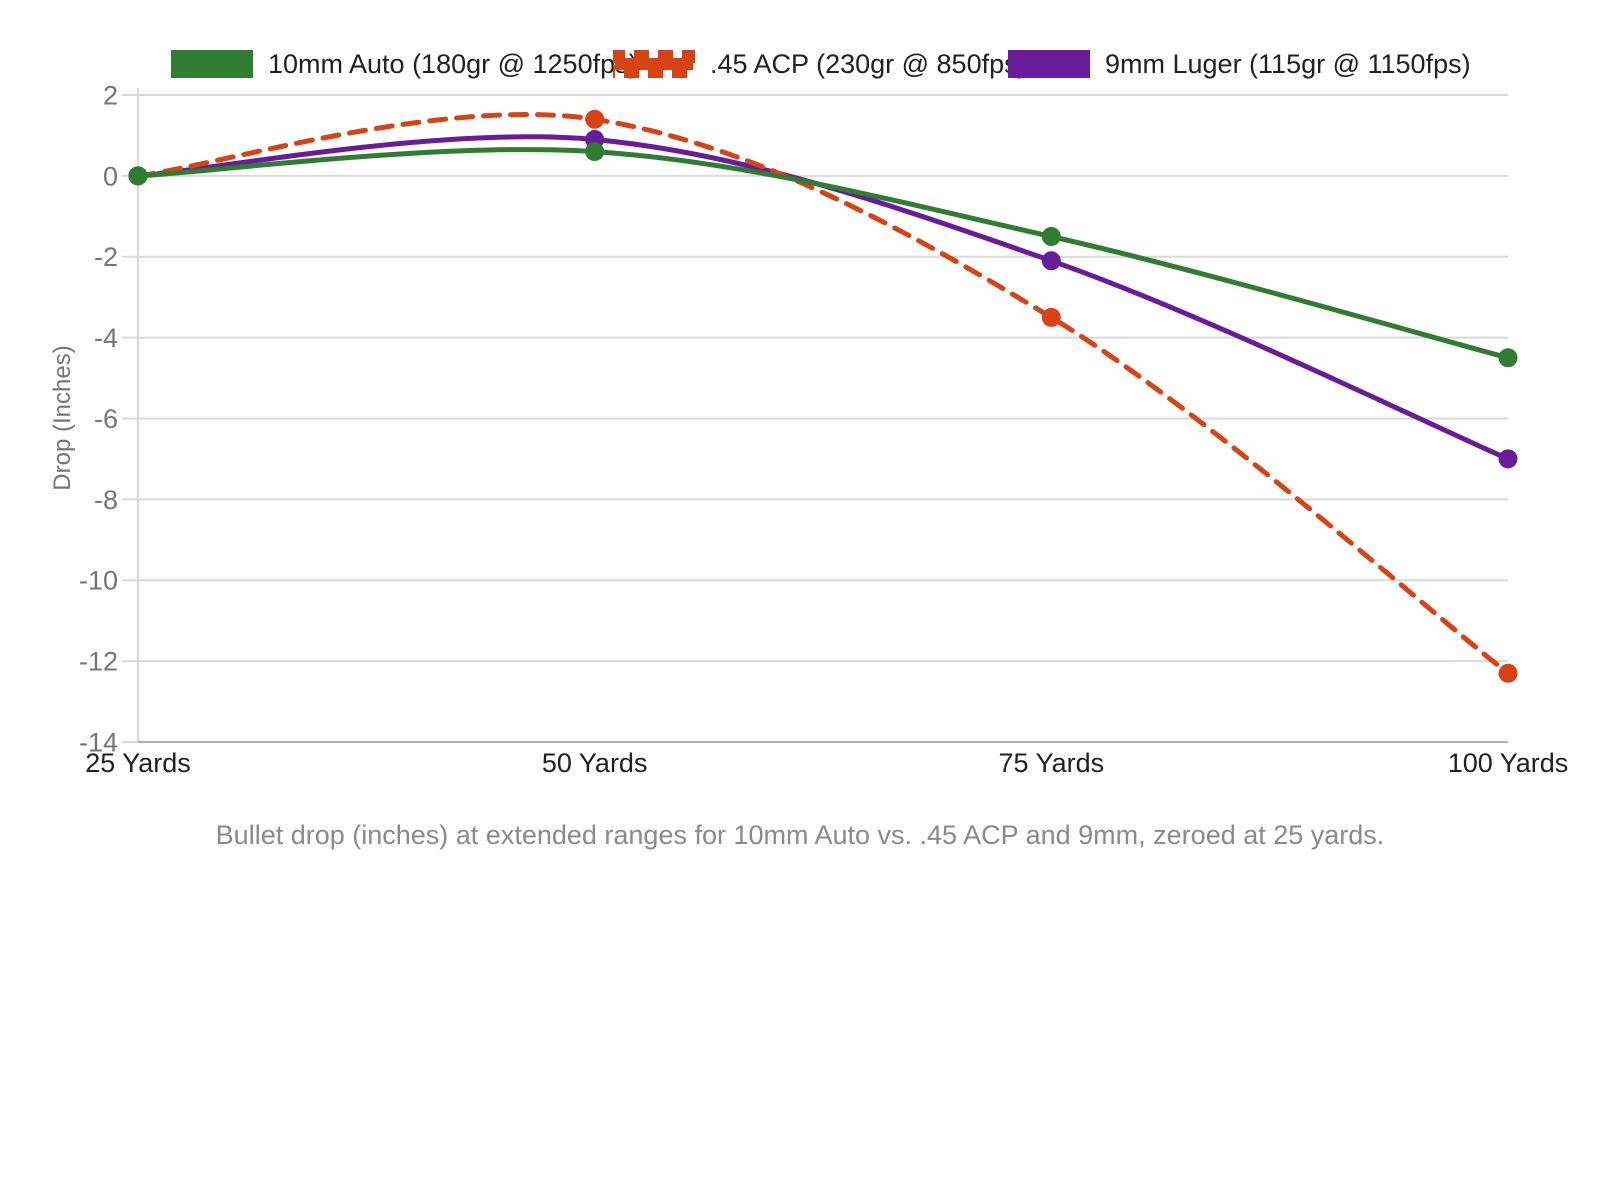 The image size is (1600, 1200). Describe the element at coordinates (453, 64) in the screenshot. I see `legend-label-10mm-auto: 10mm Auto (180gr @ 1250fps)` at that location.